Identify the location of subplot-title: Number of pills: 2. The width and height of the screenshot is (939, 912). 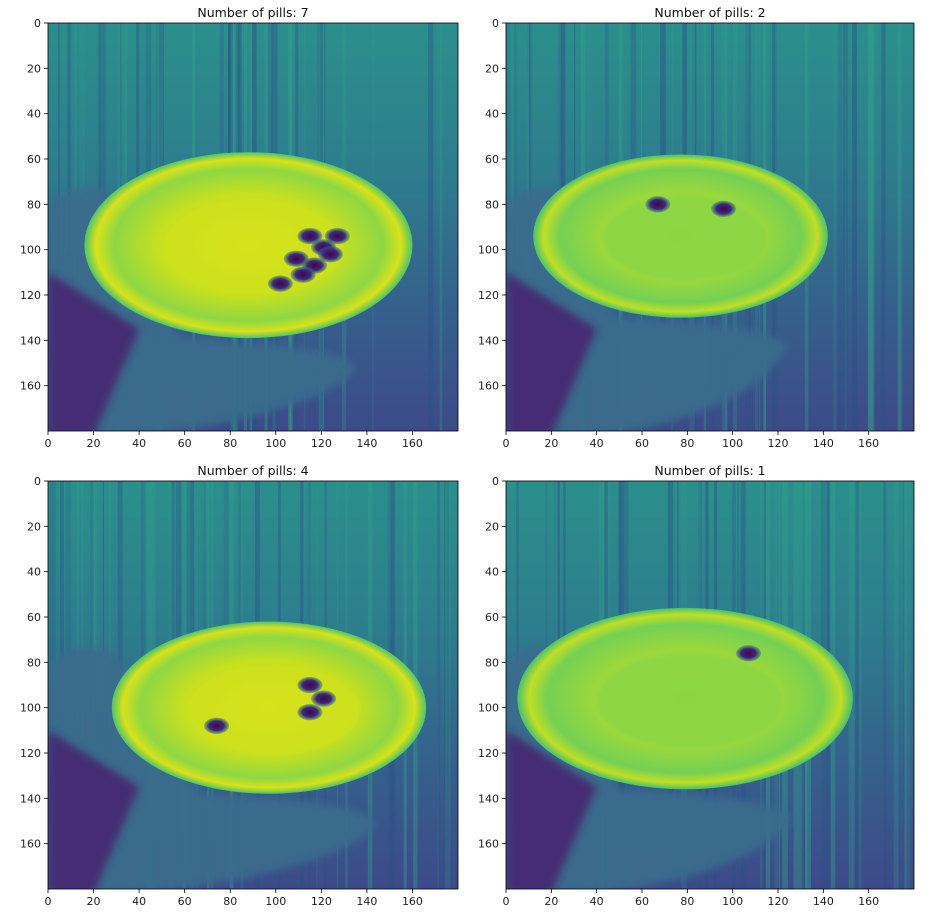
(709, 12).